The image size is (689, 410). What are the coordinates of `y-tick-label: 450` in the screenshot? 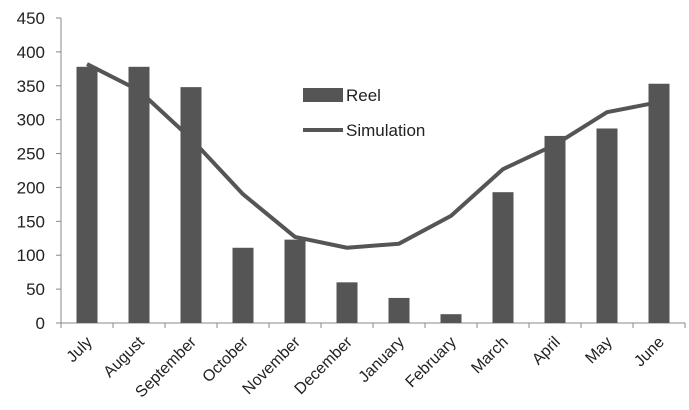 It's located at (31, 18).